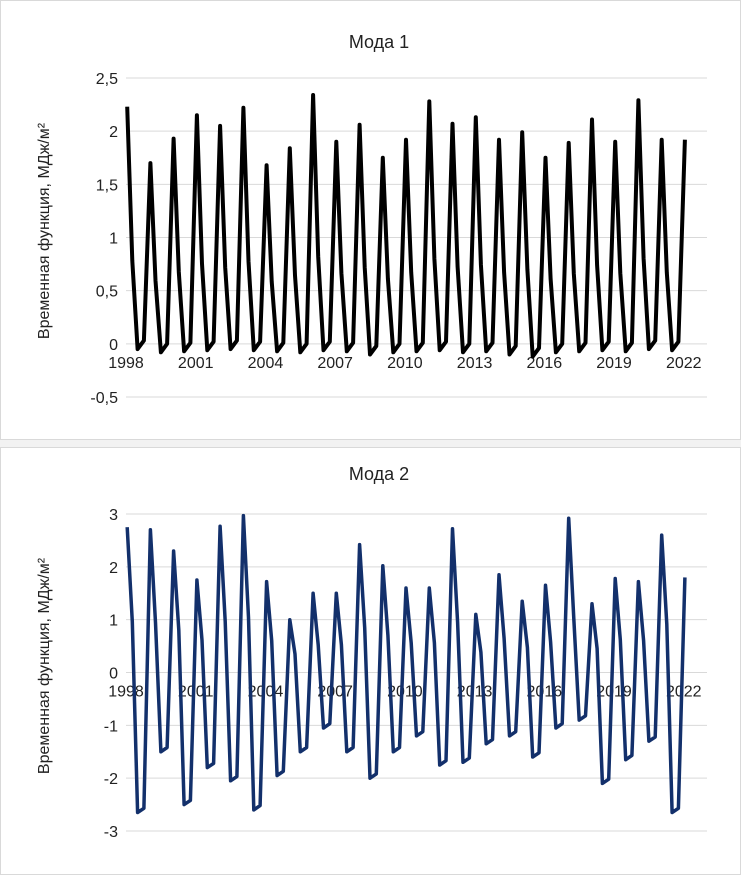 This screenshot has width=741, height=876. What do you see at coordinates (107, 79) in the screenshot?
I see `y-tick-label: 2,5` at bounding box center [107, 79].